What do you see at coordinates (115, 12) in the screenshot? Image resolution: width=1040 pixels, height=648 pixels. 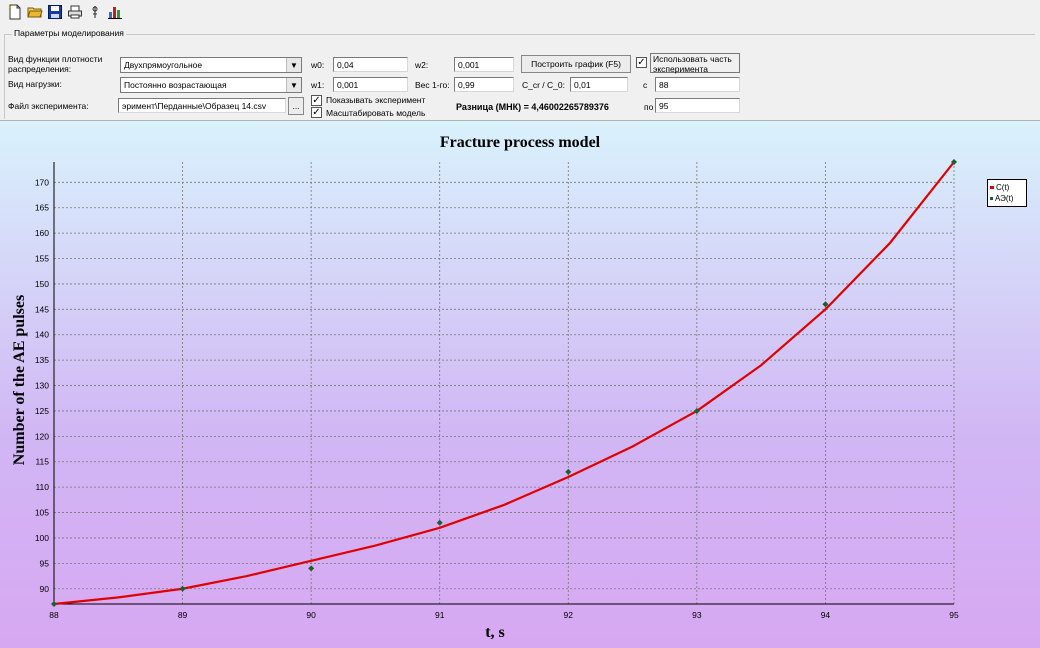 I see `chart-icon` at bounding box center [115, 12].